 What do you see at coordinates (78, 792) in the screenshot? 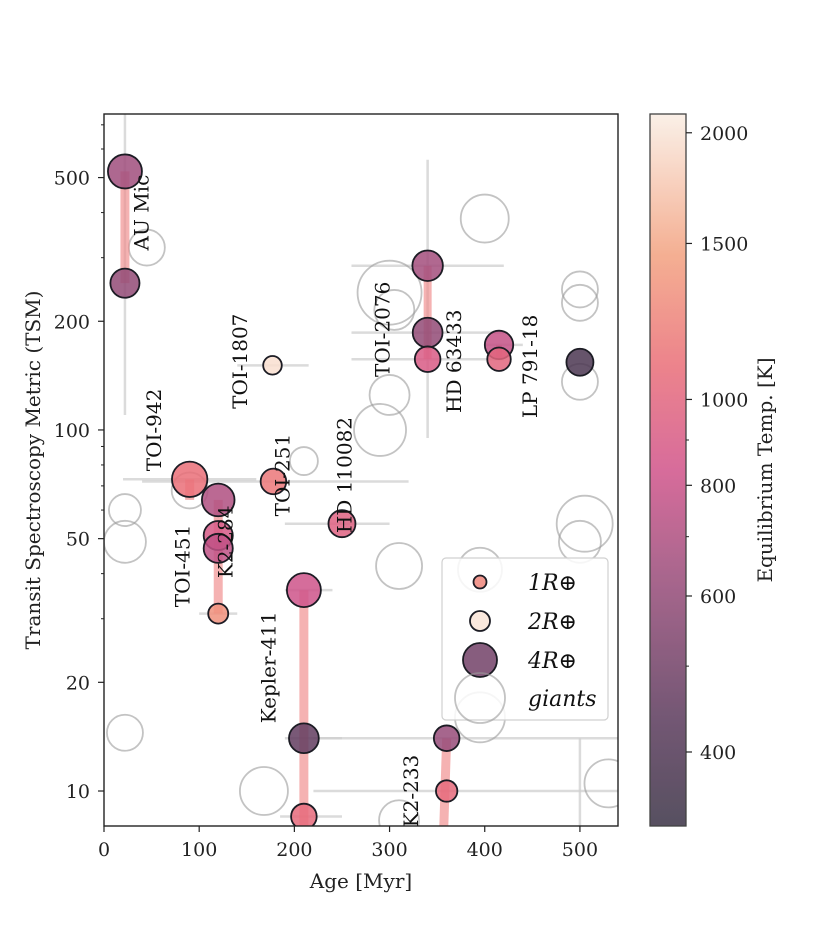
I see `y-tick-label: 10` at bounding box center [78, 792].